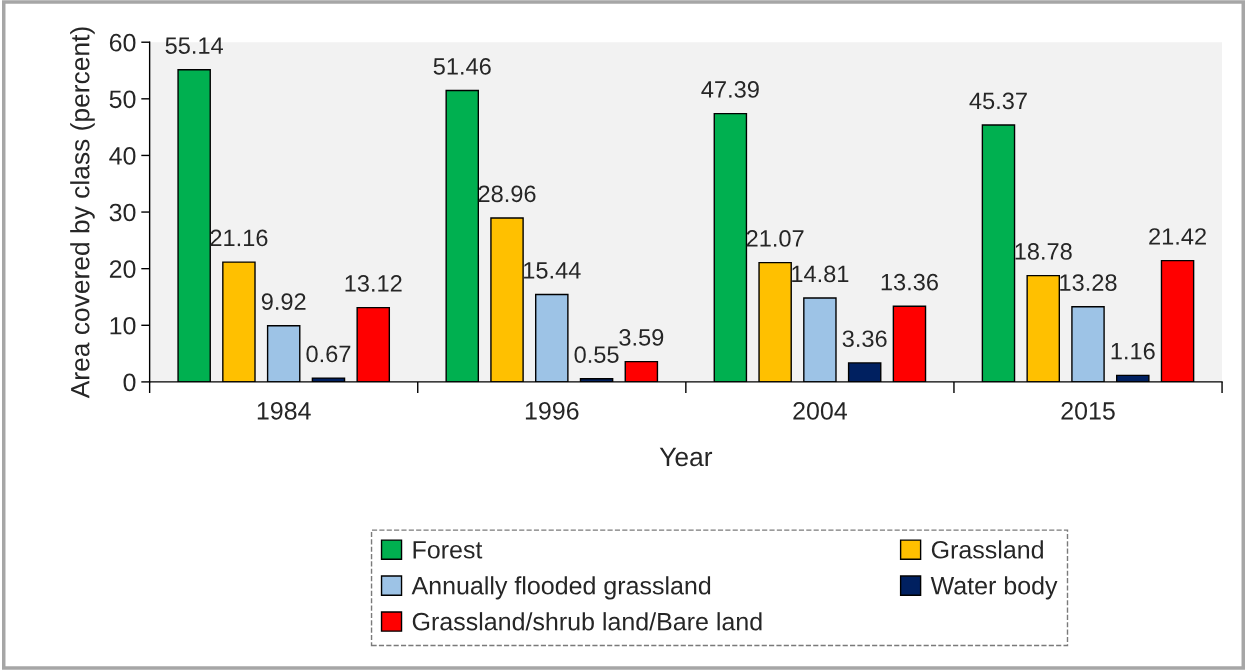  Describe the element at coordinates (864, 339) in the screenshot. I see `data-label: 3.36` at that location.